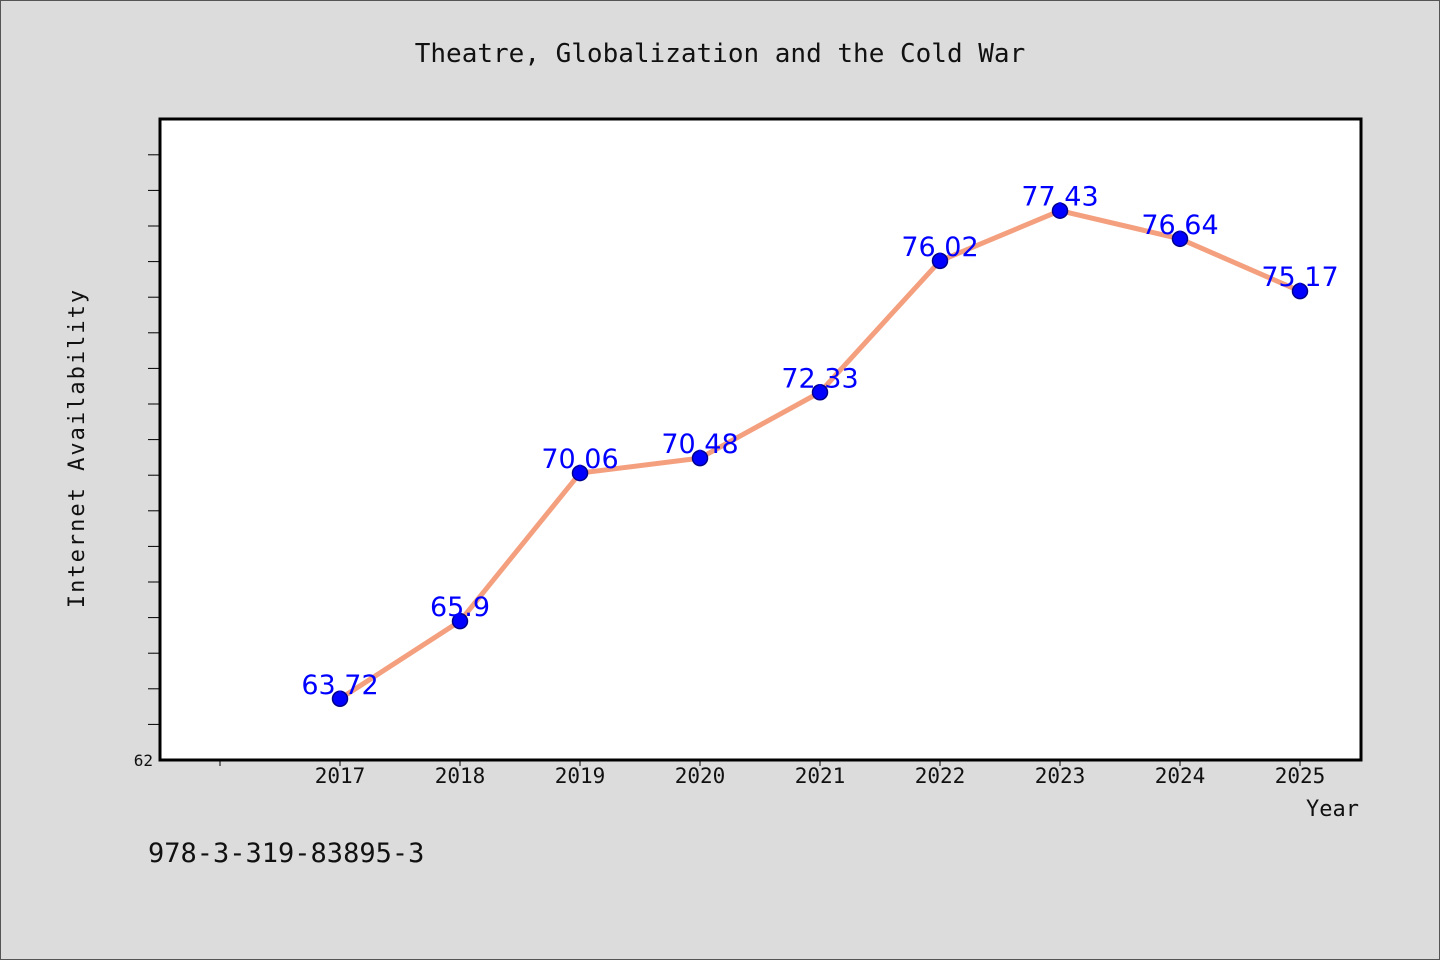  What do you see at coordinates (700, 776) in the screenshot?
I see `x-tick-label: 2020` at bounding box center [700, 776].